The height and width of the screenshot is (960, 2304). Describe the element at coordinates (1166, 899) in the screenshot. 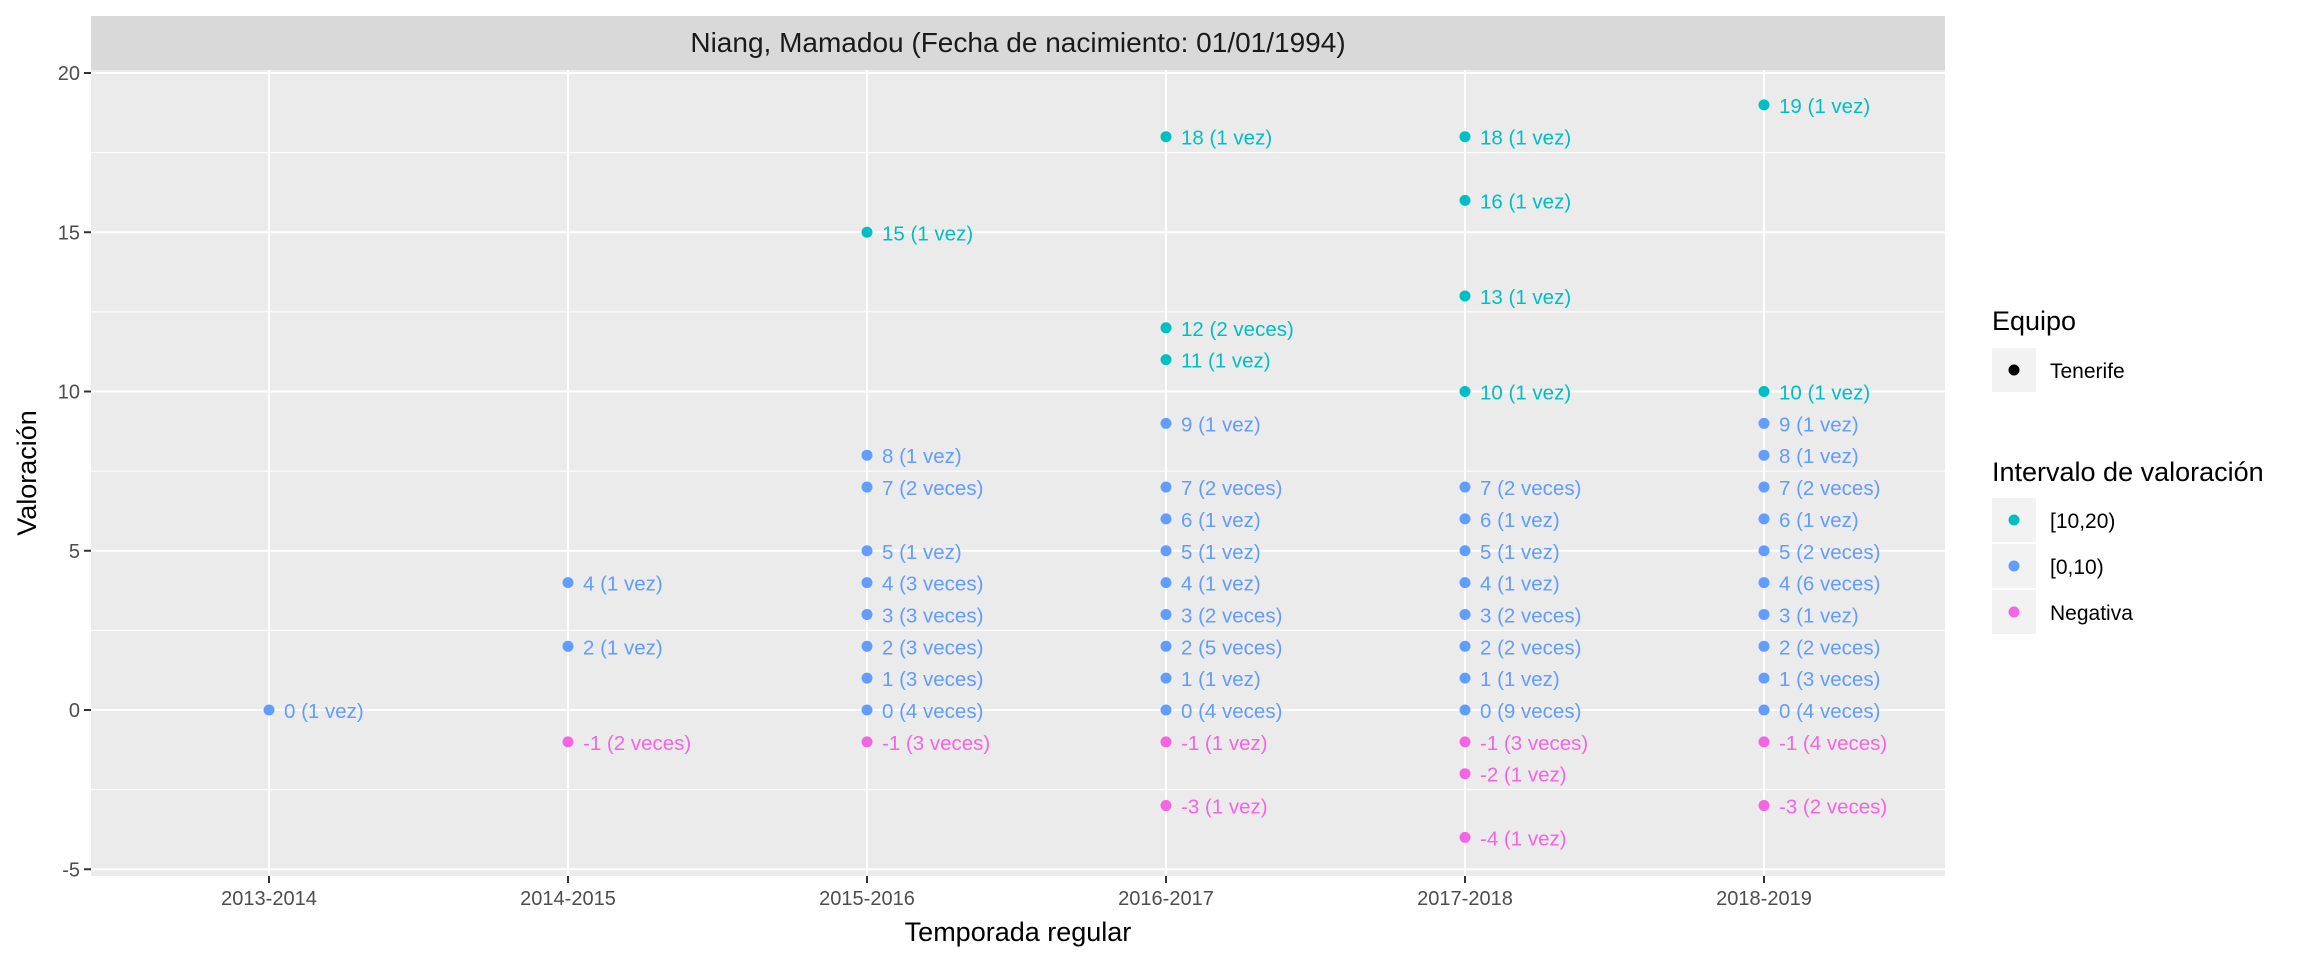

I see `x-tick-label: 2016-2017` at that location.